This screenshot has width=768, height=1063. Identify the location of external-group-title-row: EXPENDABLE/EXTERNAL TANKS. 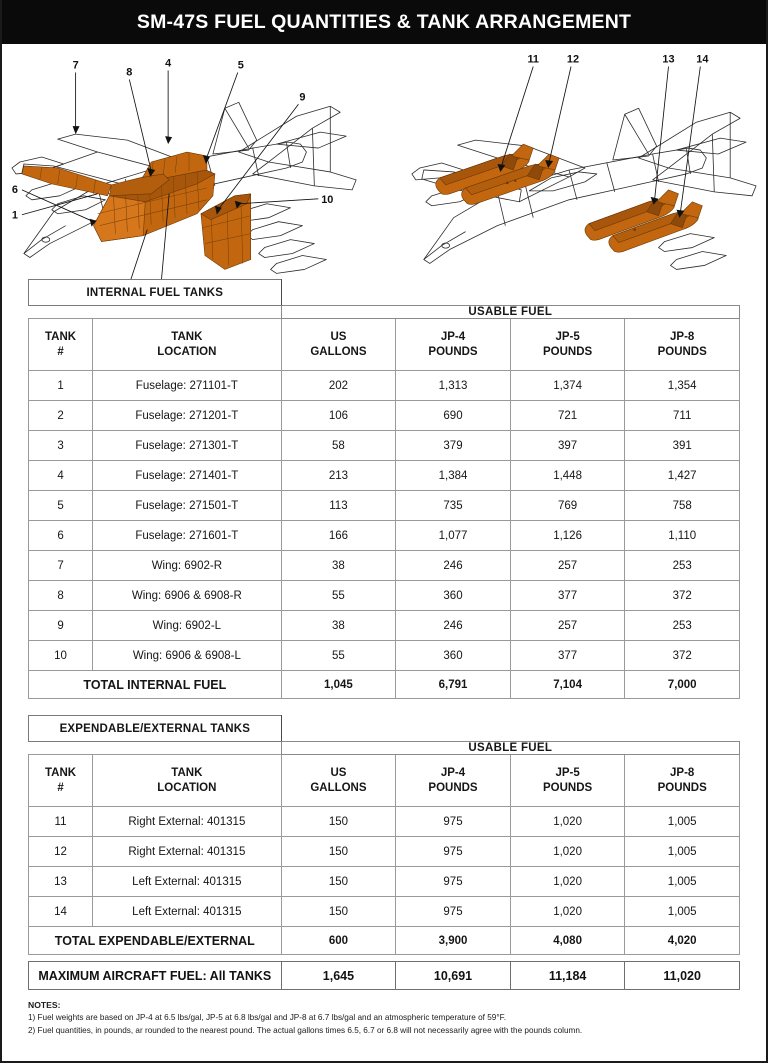
(384, 728).